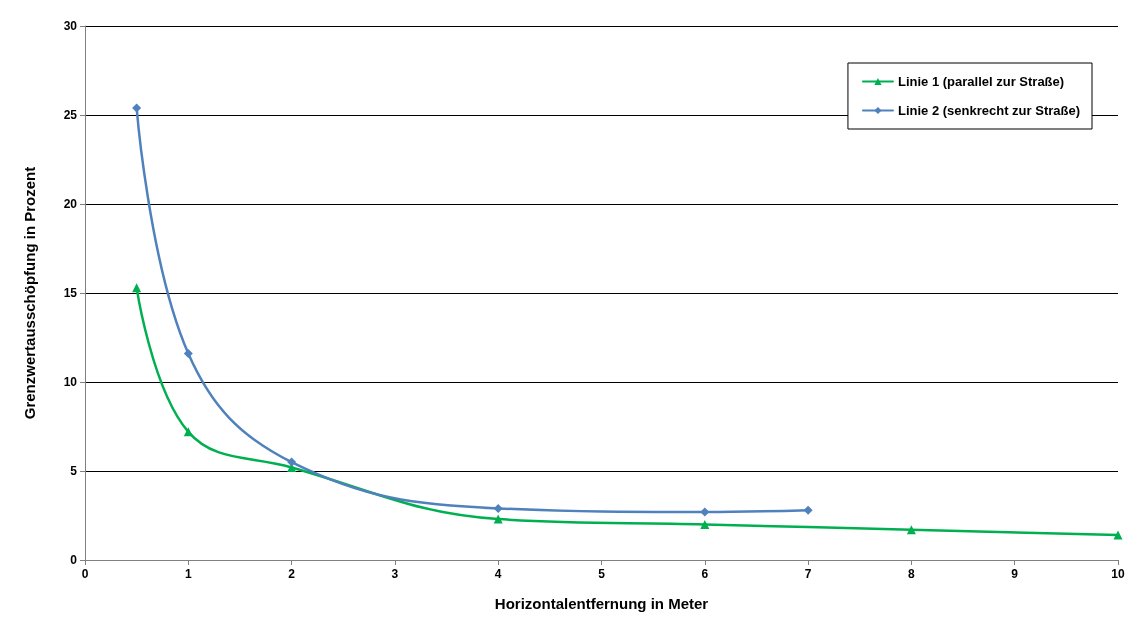 The width and height of the screenshot is (1140, 627). Describe the element at coordinates (70, 382) in the screenshot. I see `y-tick-label: 10` at that location.